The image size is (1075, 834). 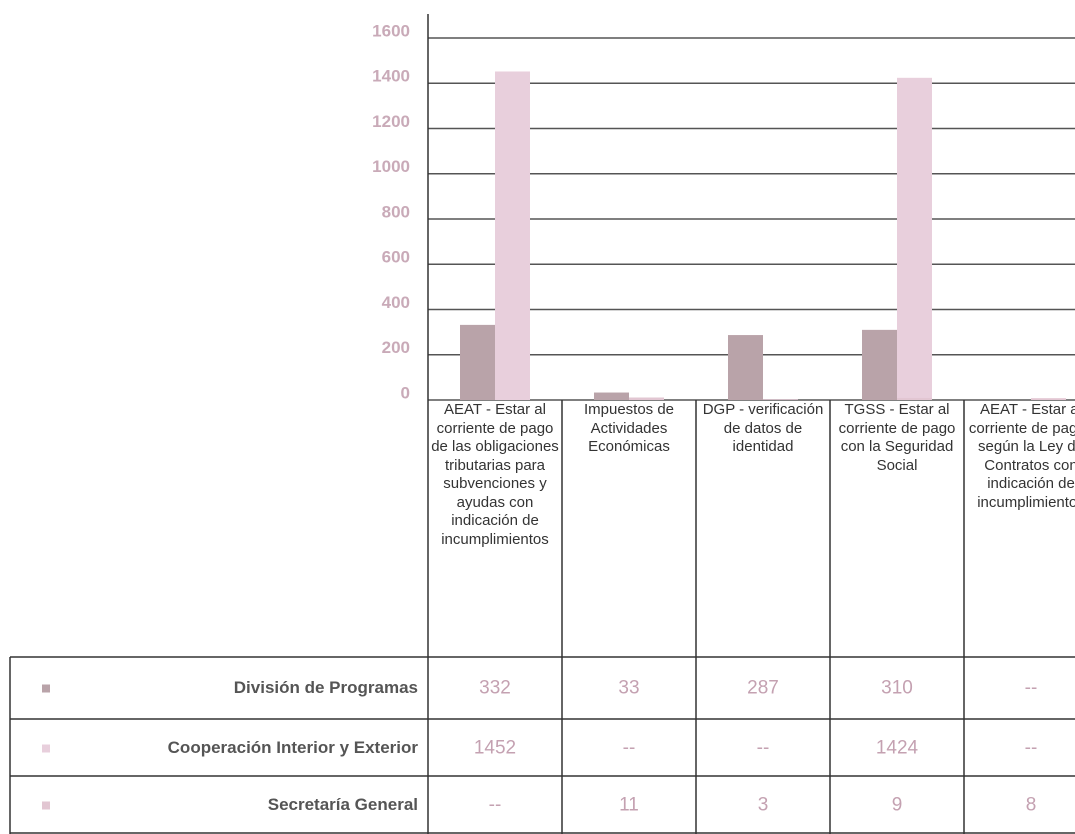 What do you see at coordinates (763, 805) in the screenshot?
I see `table-value: 3` at bounding box center [763, 805].